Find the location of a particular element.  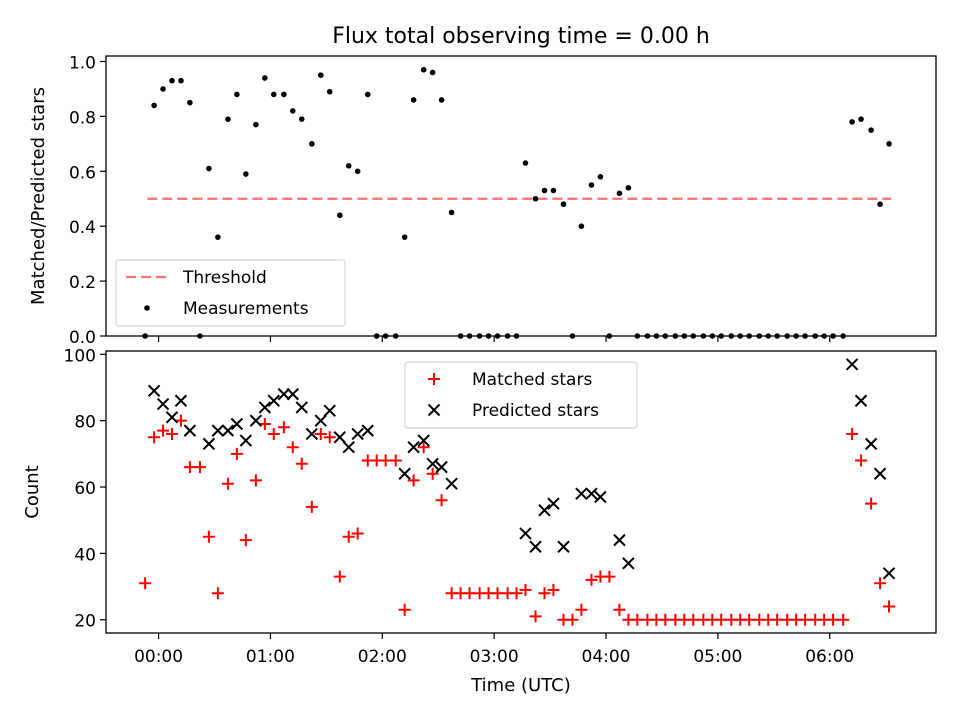

y-tick-label: 0.2 is located at coordinates (82, 283).